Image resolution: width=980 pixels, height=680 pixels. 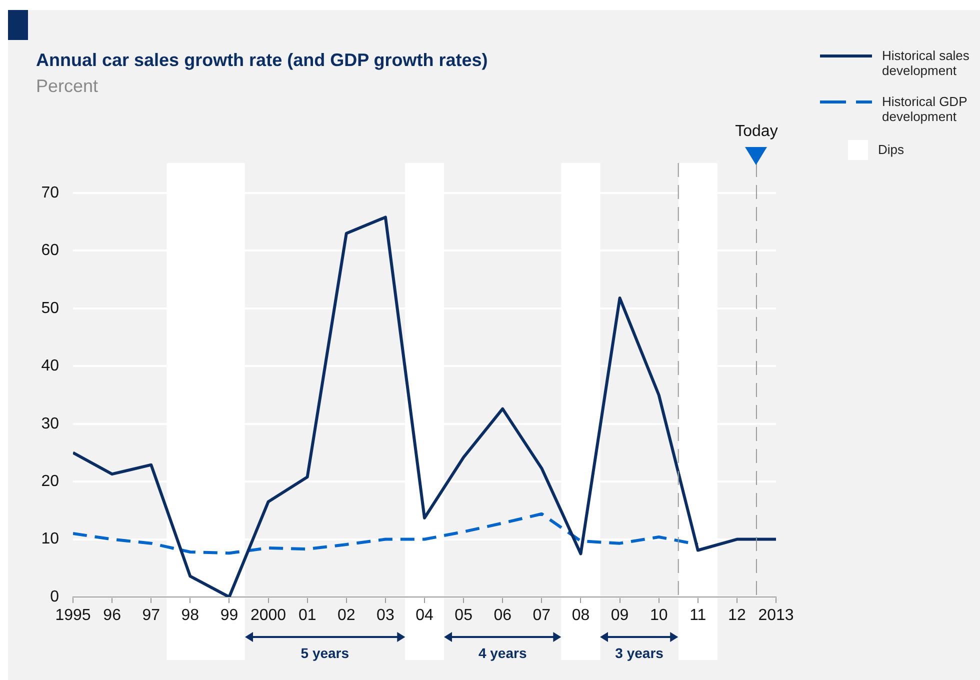 What do you see at coordinates (756, 132) in the screenshot?
I see `ref-line-label: Today` at bounding box center [756, 132].